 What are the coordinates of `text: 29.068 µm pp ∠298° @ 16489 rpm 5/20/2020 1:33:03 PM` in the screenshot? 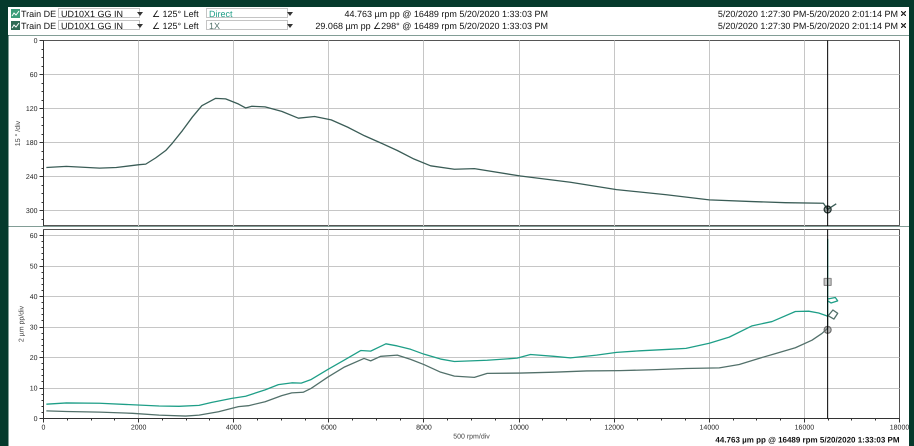 It's located at (431, 26).